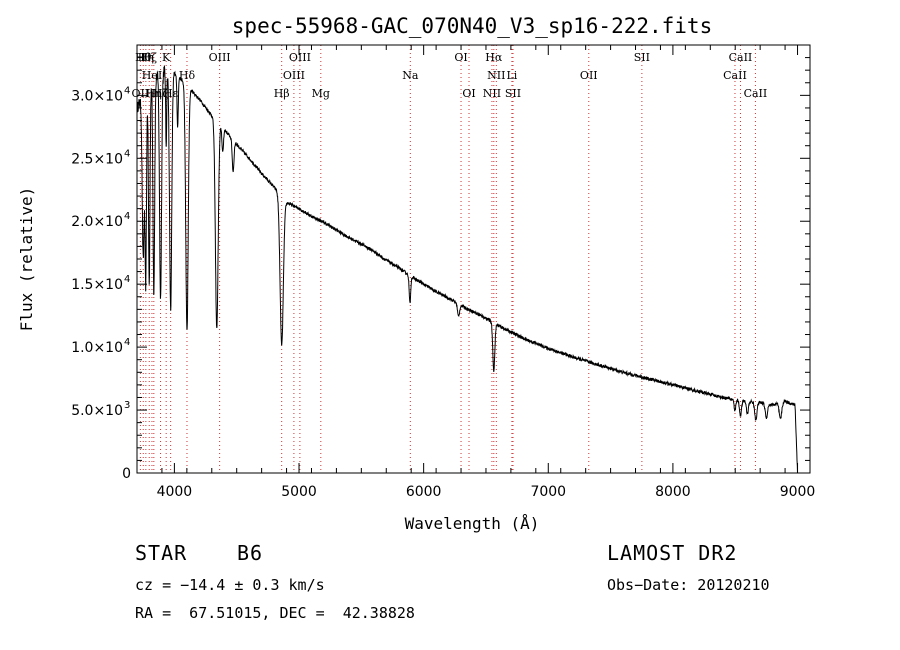 The image size is (900, 650). I want to click on y-tick-label: 0, so click(126, 474).